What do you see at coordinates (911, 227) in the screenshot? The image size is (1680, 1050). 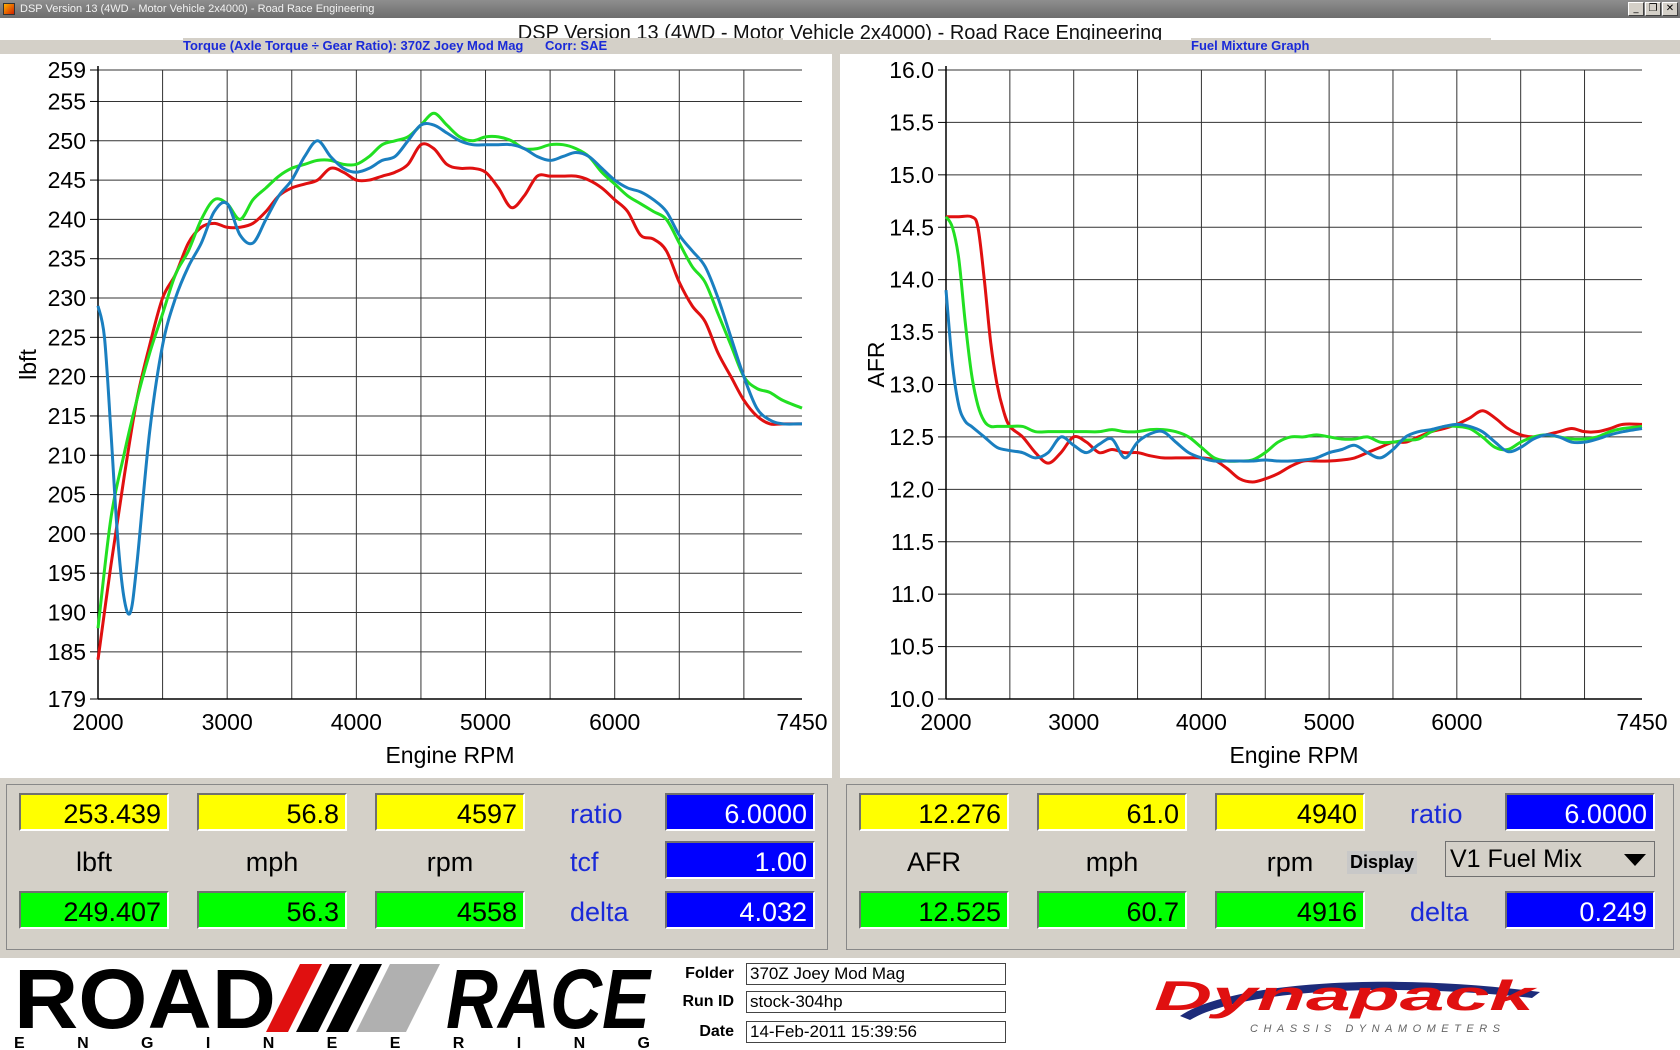 I see `y-tick-label: 14.5` at bounding box center [911, 227].